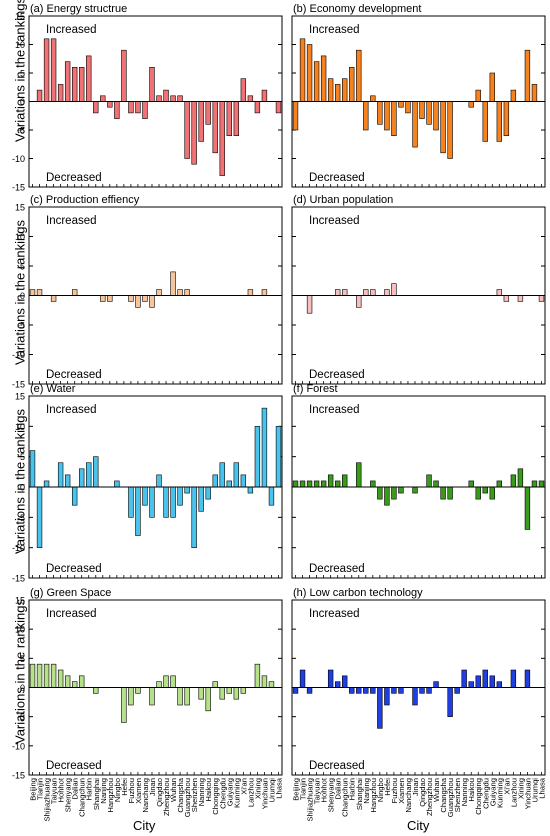 The height and width of the screenshot is (836, 550). I want to click on city-label: Hefei, so click(387, 787).